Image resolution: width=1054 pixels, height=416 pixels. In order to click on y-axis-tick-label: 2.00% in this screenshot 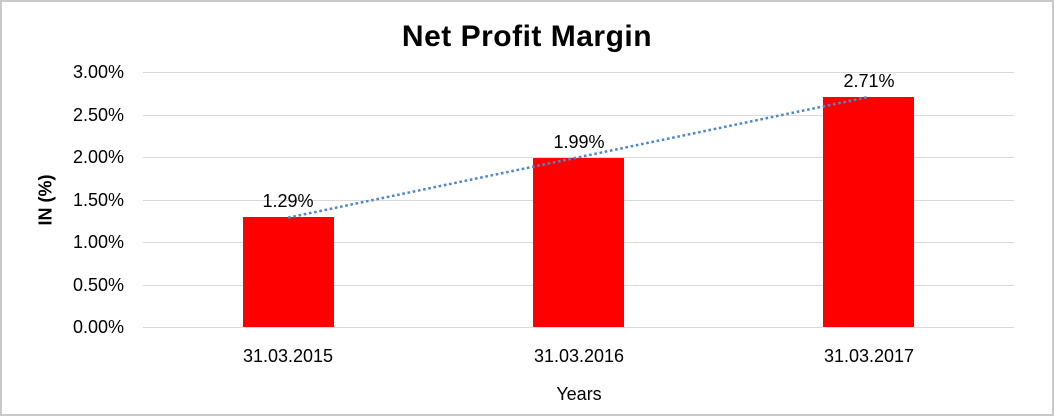, I will do `click(98, 157)`.